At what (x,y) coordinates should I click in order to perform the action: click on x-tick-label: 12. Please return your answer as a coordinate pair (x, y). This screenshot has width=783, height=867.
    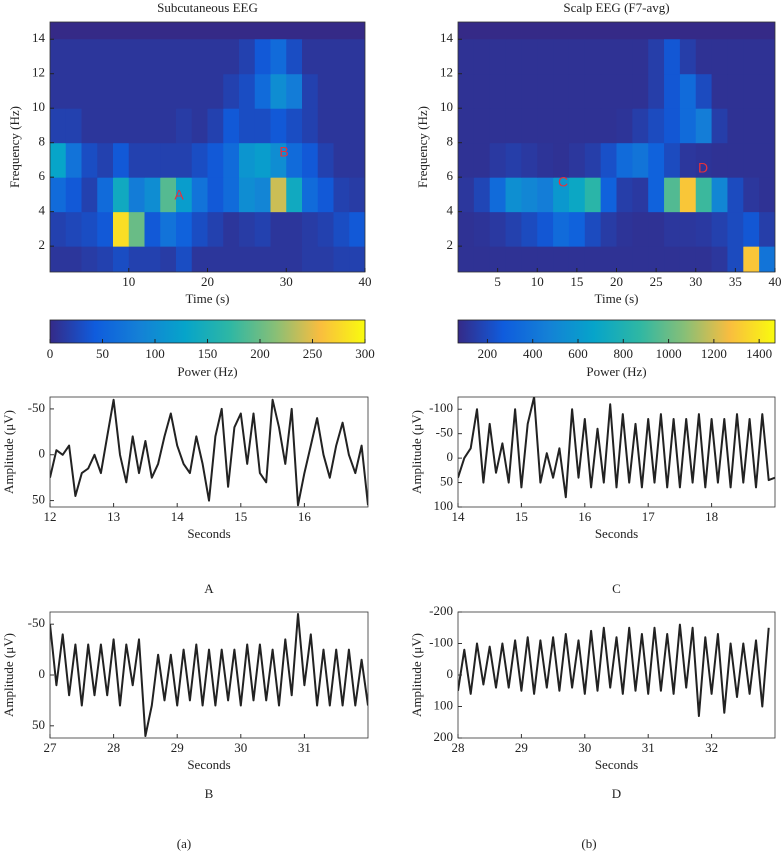
    Looking at the image, I should click on (50, 516).